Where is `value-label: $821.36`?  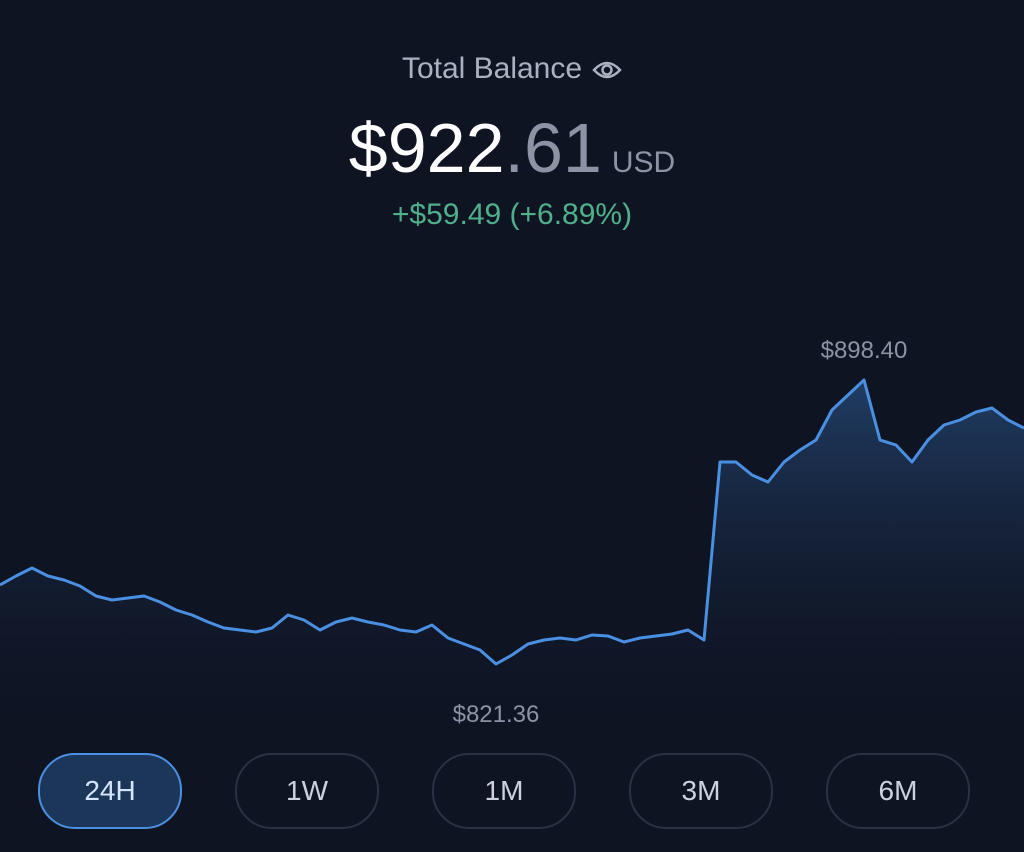
value-label: $821.36 is located at coordinates (496, 714).